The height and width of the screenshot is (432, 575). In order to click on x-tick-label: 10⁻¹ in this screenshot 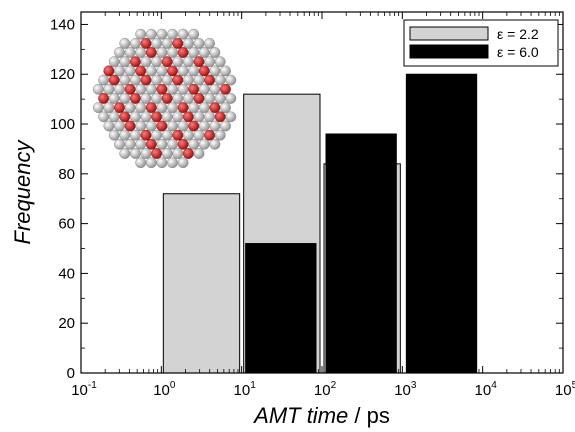, I will do `click(84, 389)`.